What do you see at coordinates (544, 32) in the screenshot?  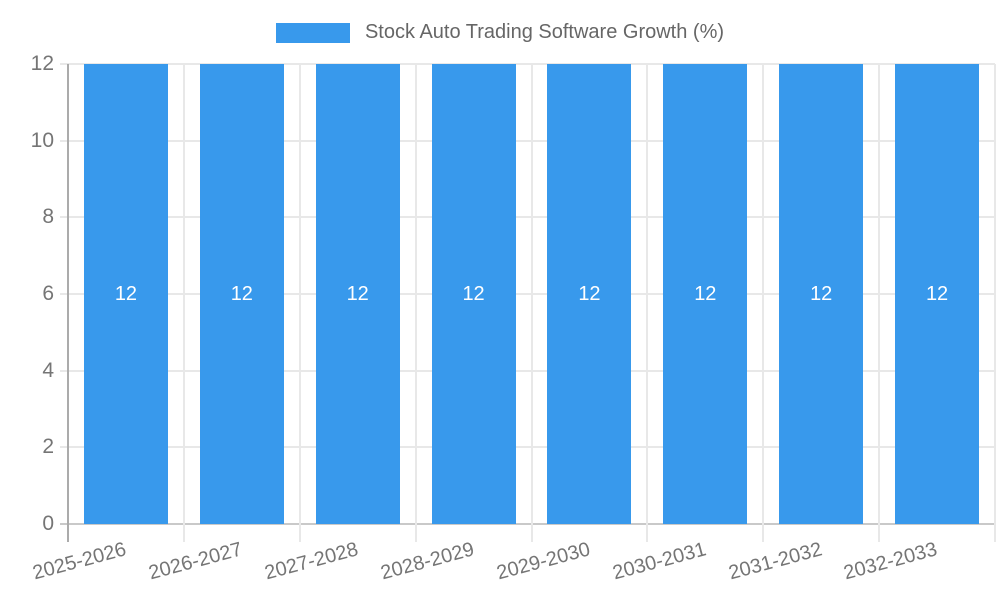 I see `legend-label: Stock Auto Trading Software Growth (%)` at bounding box center [544, 32].